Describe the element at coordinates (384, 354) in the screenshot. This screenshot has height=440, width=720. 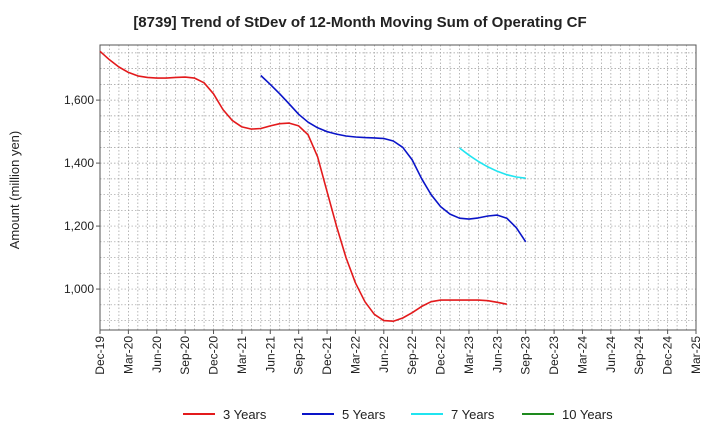
I see `x-tick-label: Jun-22` at that location.